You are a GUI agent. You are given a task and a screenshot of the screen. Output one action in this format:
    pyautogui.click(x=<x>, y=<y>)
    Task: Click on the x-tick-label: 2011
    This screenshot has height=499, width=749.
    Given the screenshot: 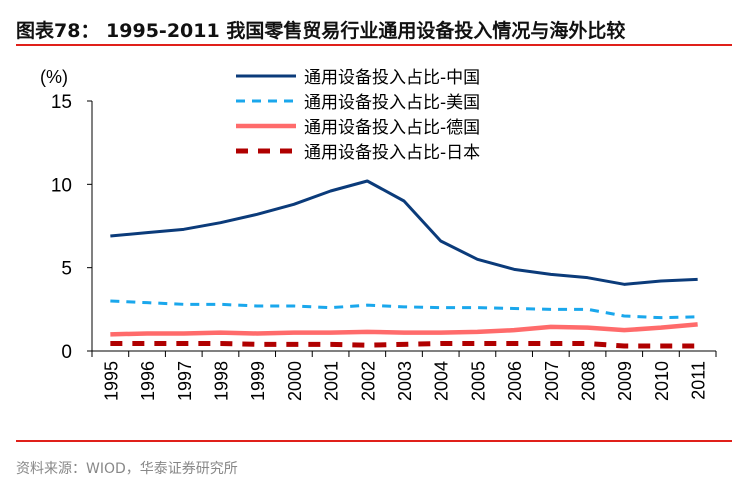 What is the action you would take?
    pyautogui.click(x=699, y=380)
    